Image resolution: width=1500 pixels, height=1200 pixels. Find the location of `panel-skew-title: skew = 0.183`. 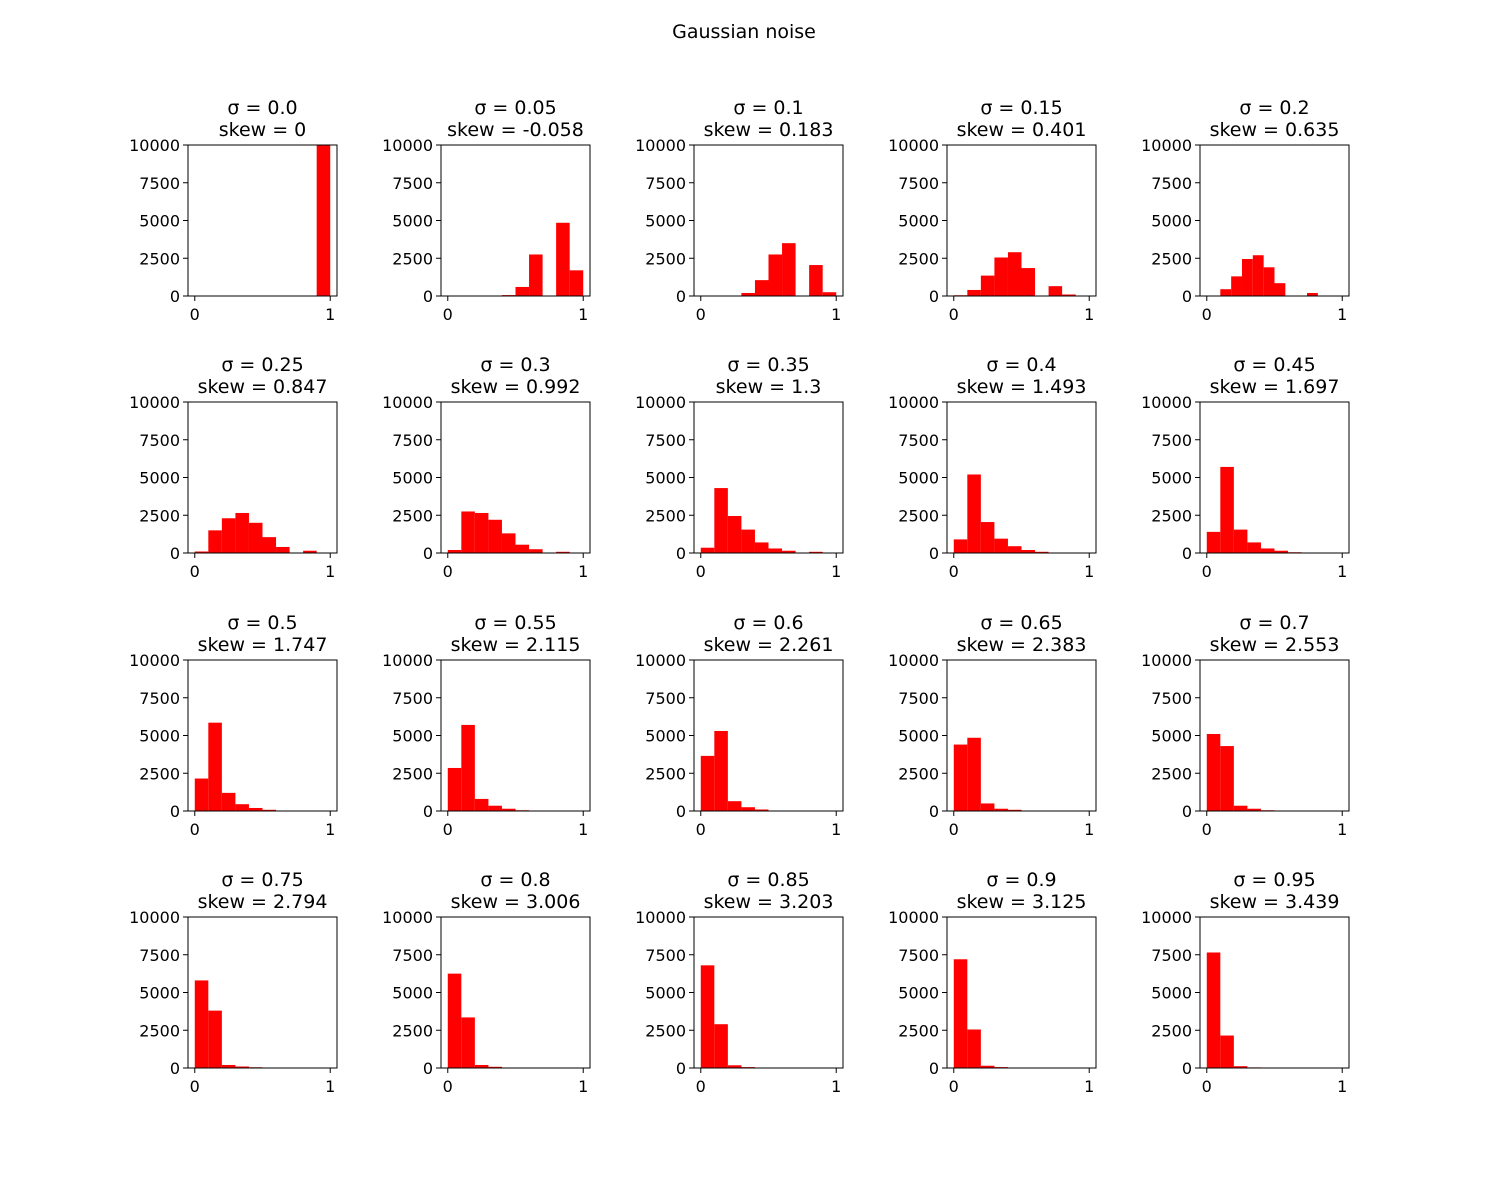

panel-skew-title: skew = 0.183 is located at coordinates (769, 130).